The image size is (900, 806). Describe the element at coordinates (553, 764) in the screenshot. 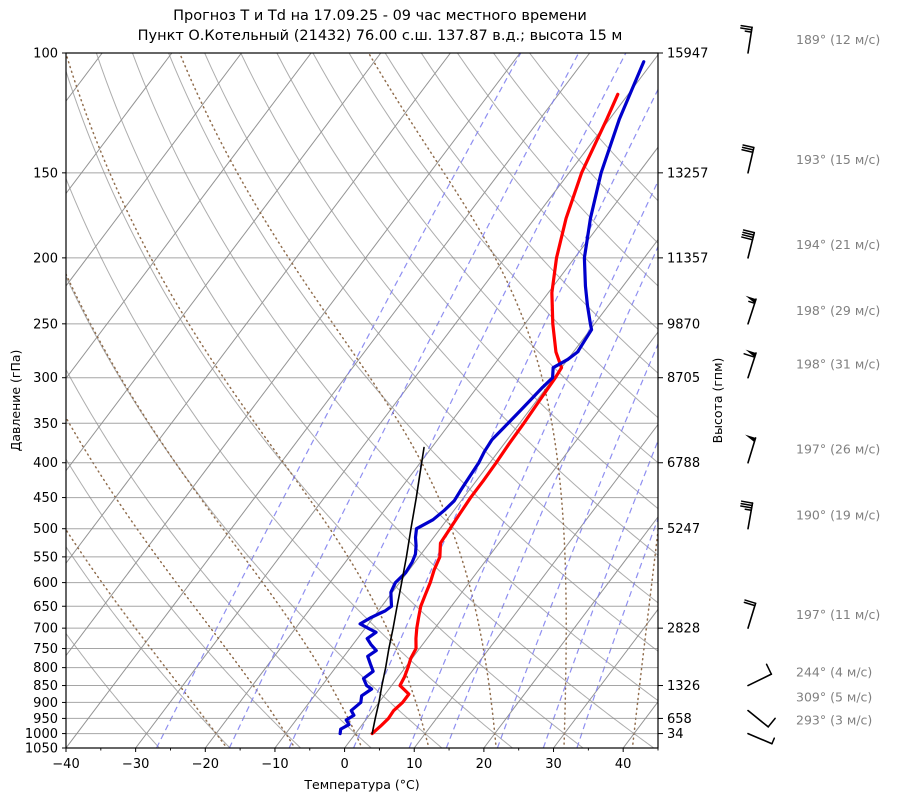

I see `svg-text: 30` at that location.